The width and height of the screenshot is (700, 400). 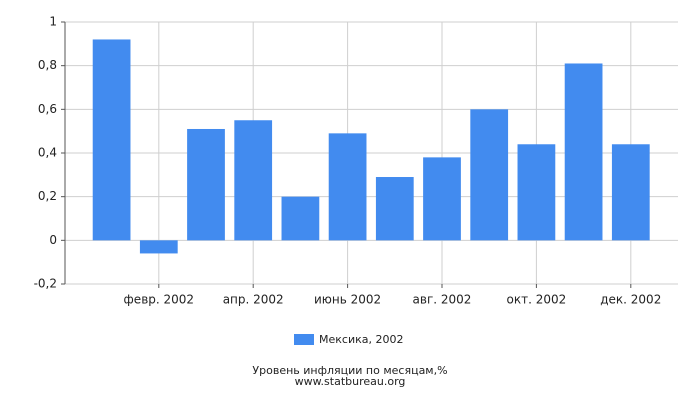 What do you see at coordinates (53, 240) in the screenshot?
I see `y-tick-label: 0` at bounding box center [53, 240].